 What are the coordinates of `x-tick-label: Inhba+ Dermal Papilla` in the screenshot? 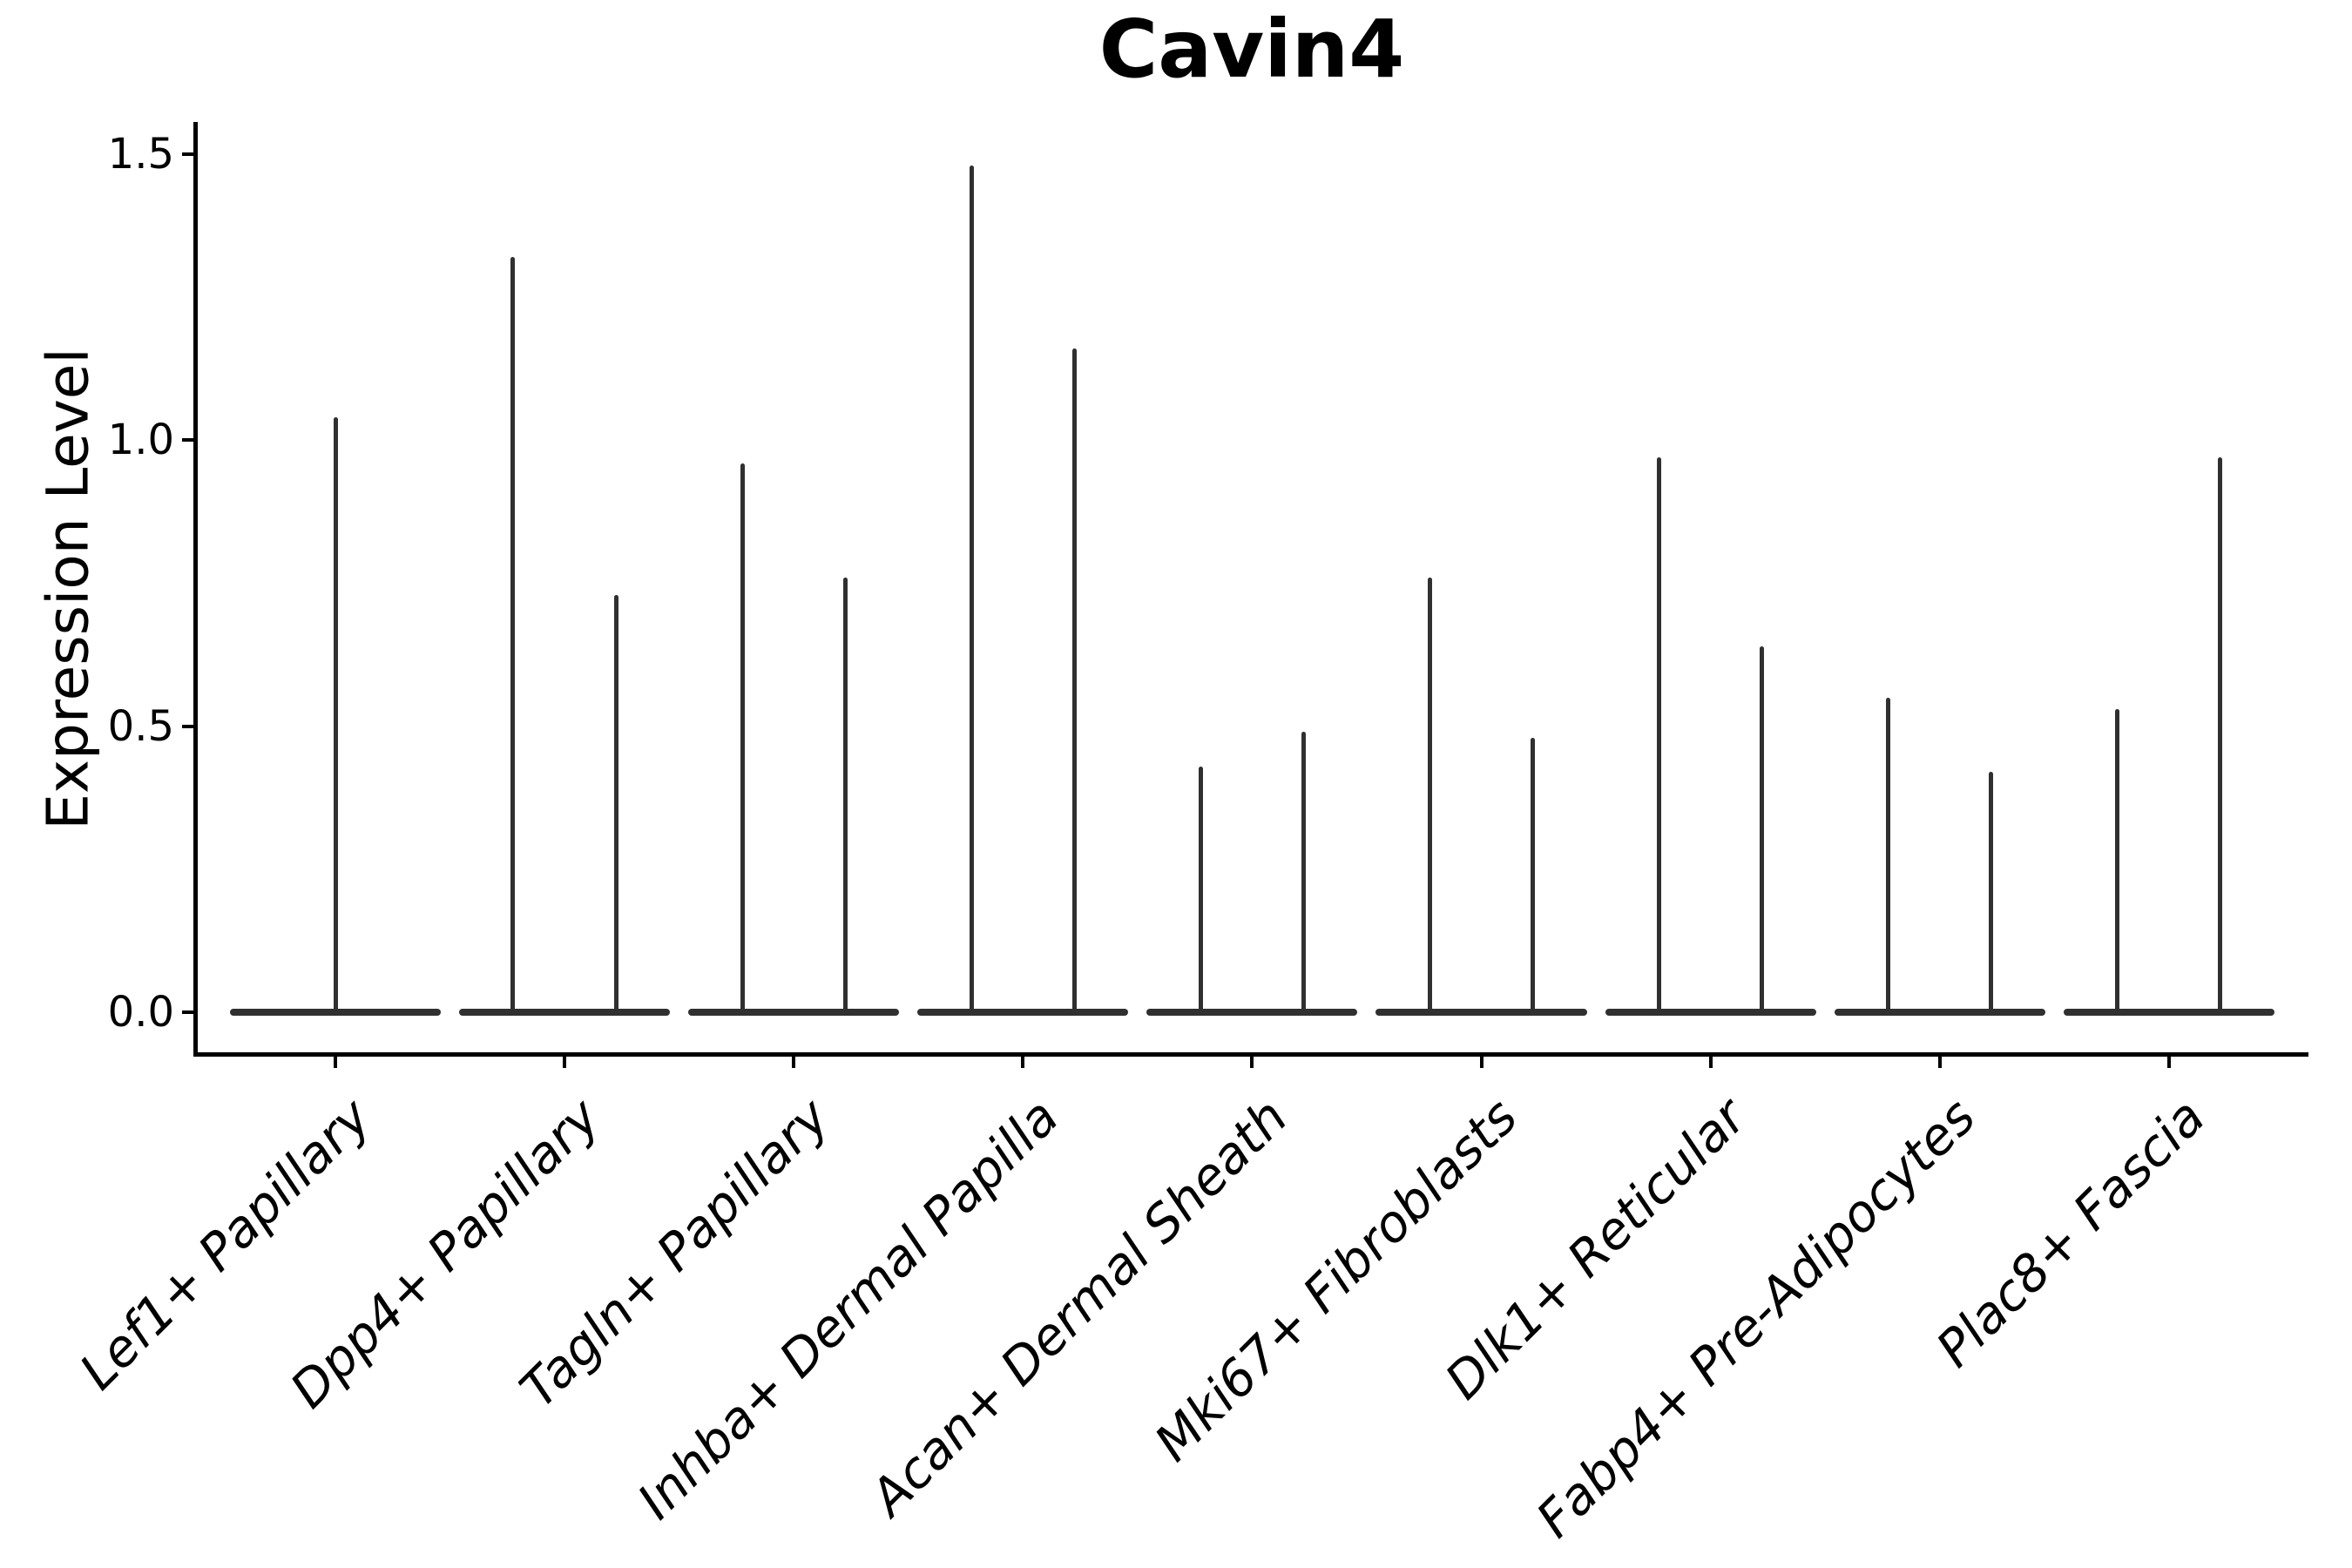 It's located at (849, 1309).